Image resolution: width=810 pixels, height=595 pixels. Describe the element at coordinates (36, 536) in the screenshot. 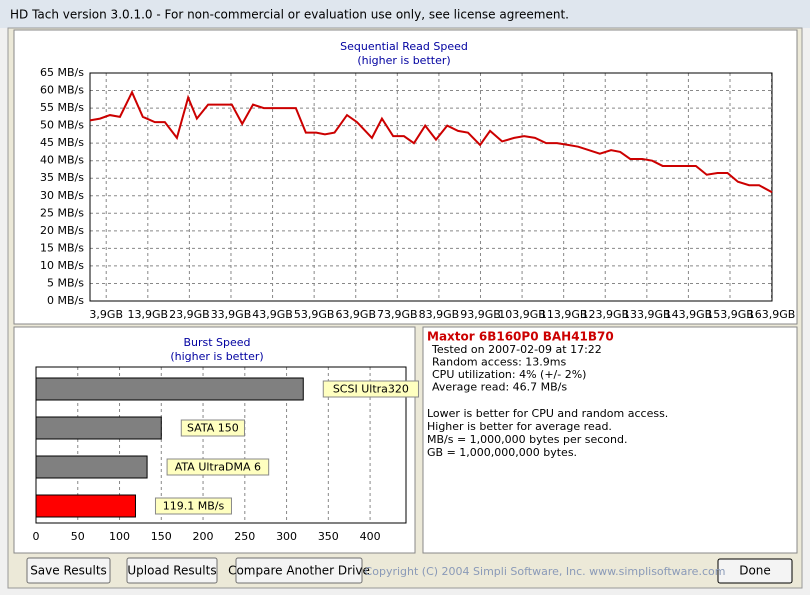

I see `x-tick-label: 0` at that location.